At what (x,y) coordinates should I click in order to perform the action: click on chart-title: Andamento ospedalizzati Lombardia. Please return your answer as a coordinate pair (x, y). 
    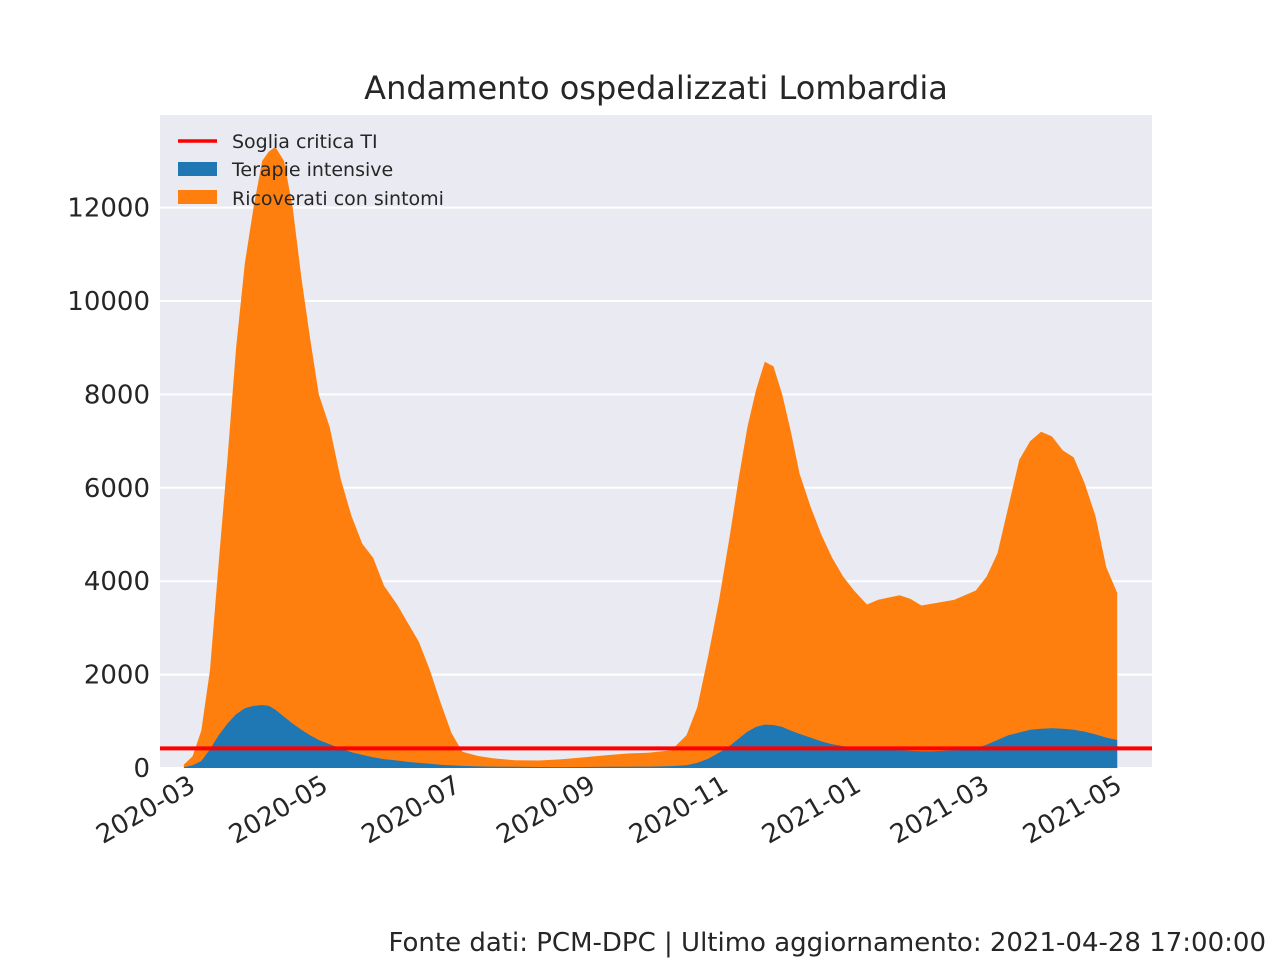
    Looking at the image, I should click on (656, 88).